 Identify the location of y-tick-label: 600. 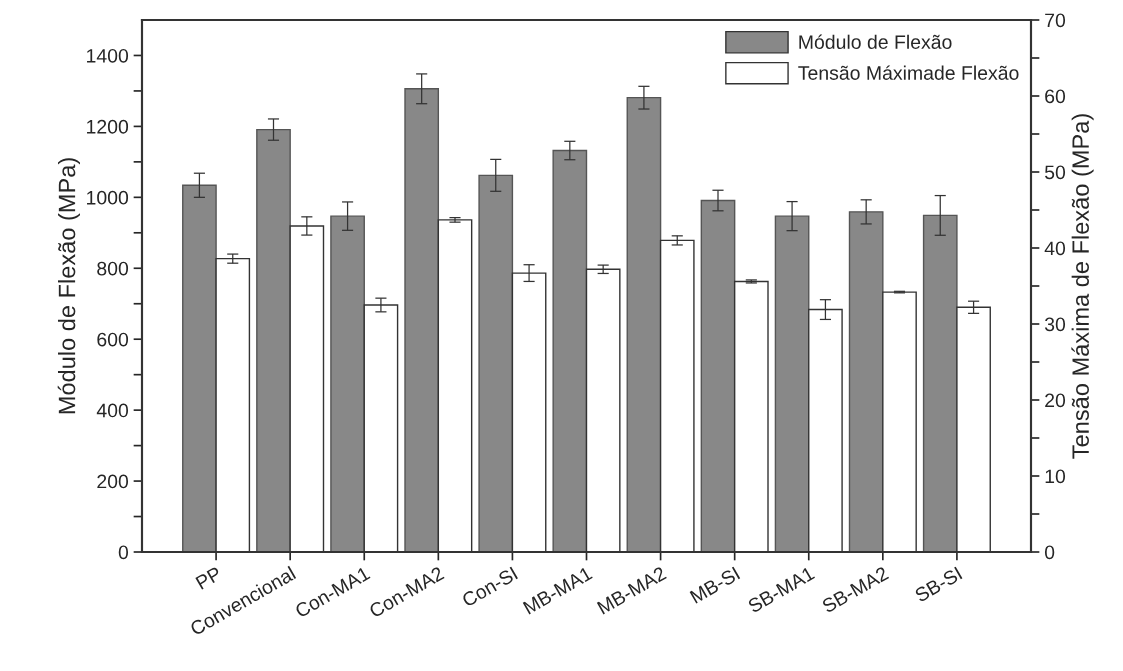
(113, 339).